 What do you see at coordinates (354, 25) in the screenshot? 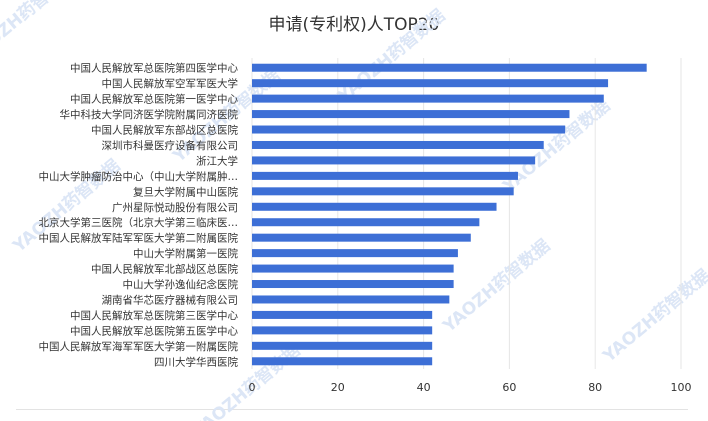
I see `chart-title: 申请(专利权)人TOP20` at bounding box center [354, 25].